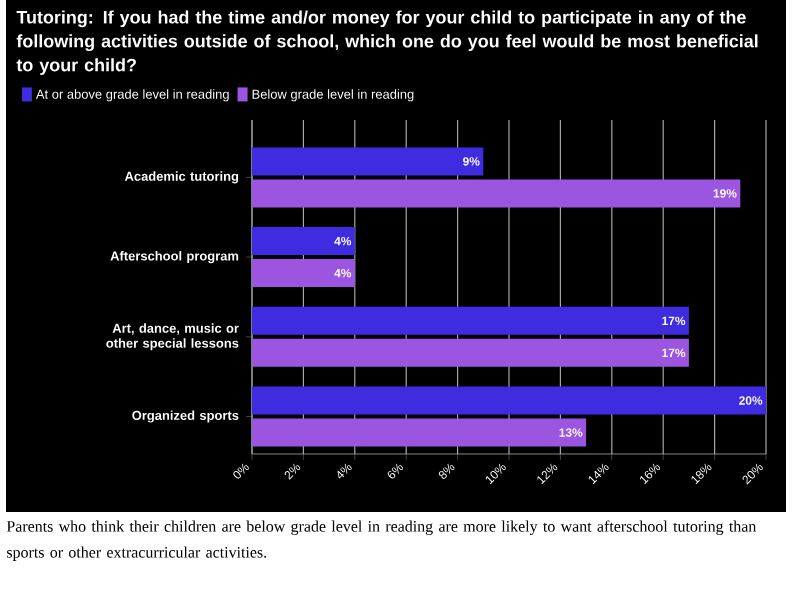 This screenshot has height=608, width=792. Describe the element at coordinates (387, 42) in the screenshot. I see `chart-title: Tutoring: If you had the time and/or money for your child to participate in any of the following activities outside of school, which one do you feel would be most beneficial to your child?` at that location.